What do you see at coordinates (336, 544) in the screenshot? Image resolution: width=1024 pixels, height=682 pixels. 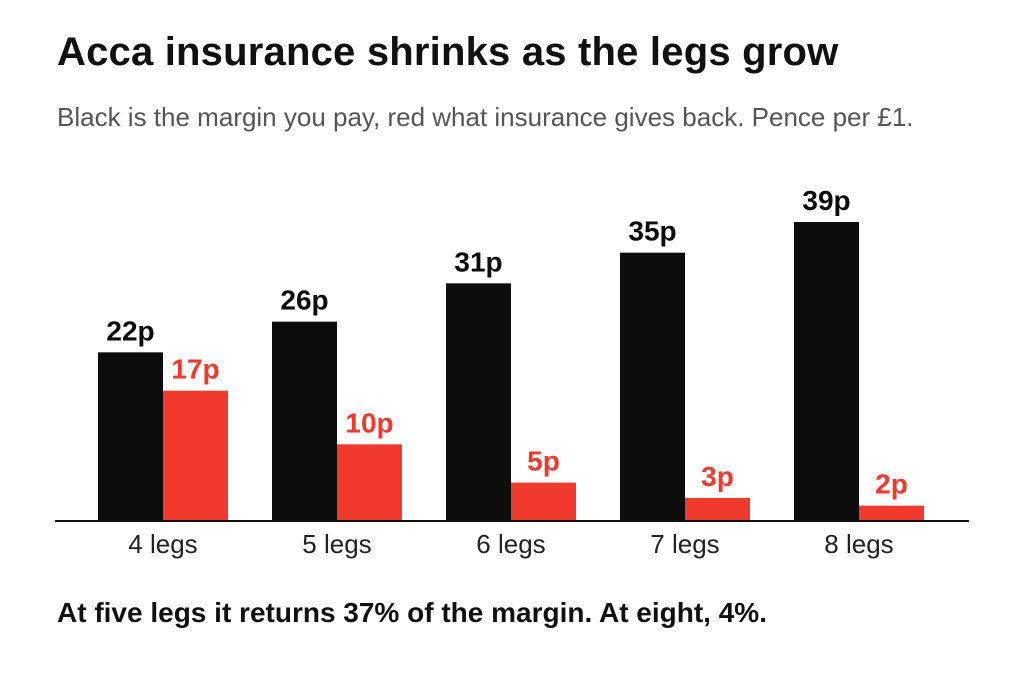 I see `x-tick-label: 5 legs` at bounding box center [336, 544].